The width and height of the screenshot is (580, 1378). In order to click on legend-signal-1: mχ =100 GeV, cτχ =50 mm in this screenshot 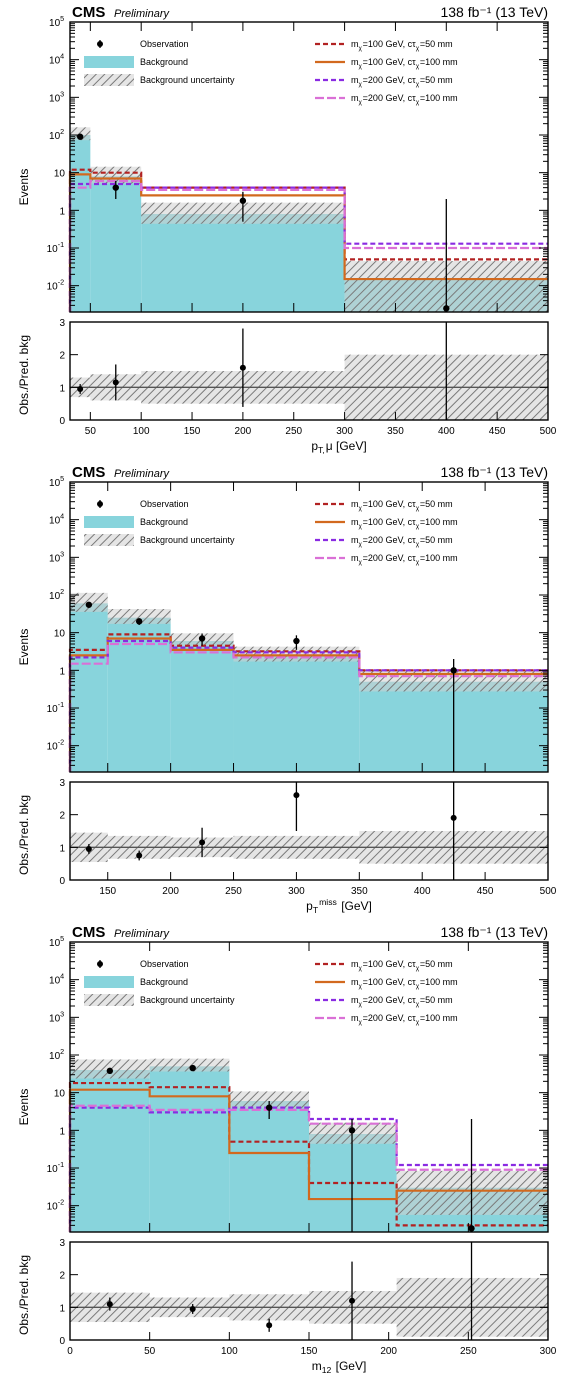, I will do `click(402, 45)`.